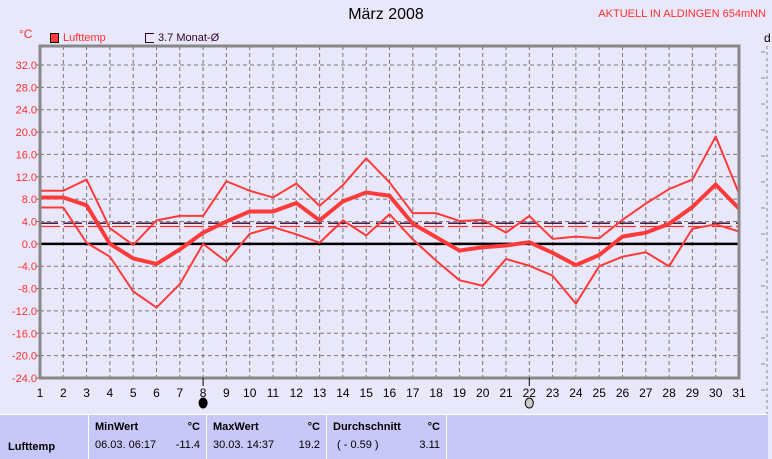 The image size is (772, 459). What do you see at coordinates (390, 393) in the screenshot?
I see `x-tick-label: 16` at bounding box center [390, 393].